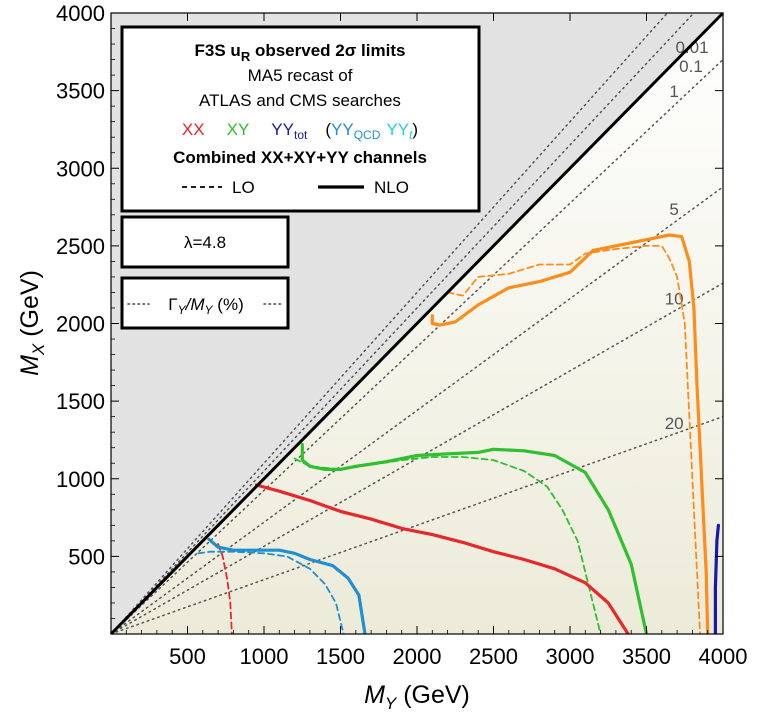 Image resolution: width=757 pixels, height=714 pixels. What do you see at coordinates (397, 129) in the screenshot?
I see `legend-yyt: YY` at bounding box center [397, 129].